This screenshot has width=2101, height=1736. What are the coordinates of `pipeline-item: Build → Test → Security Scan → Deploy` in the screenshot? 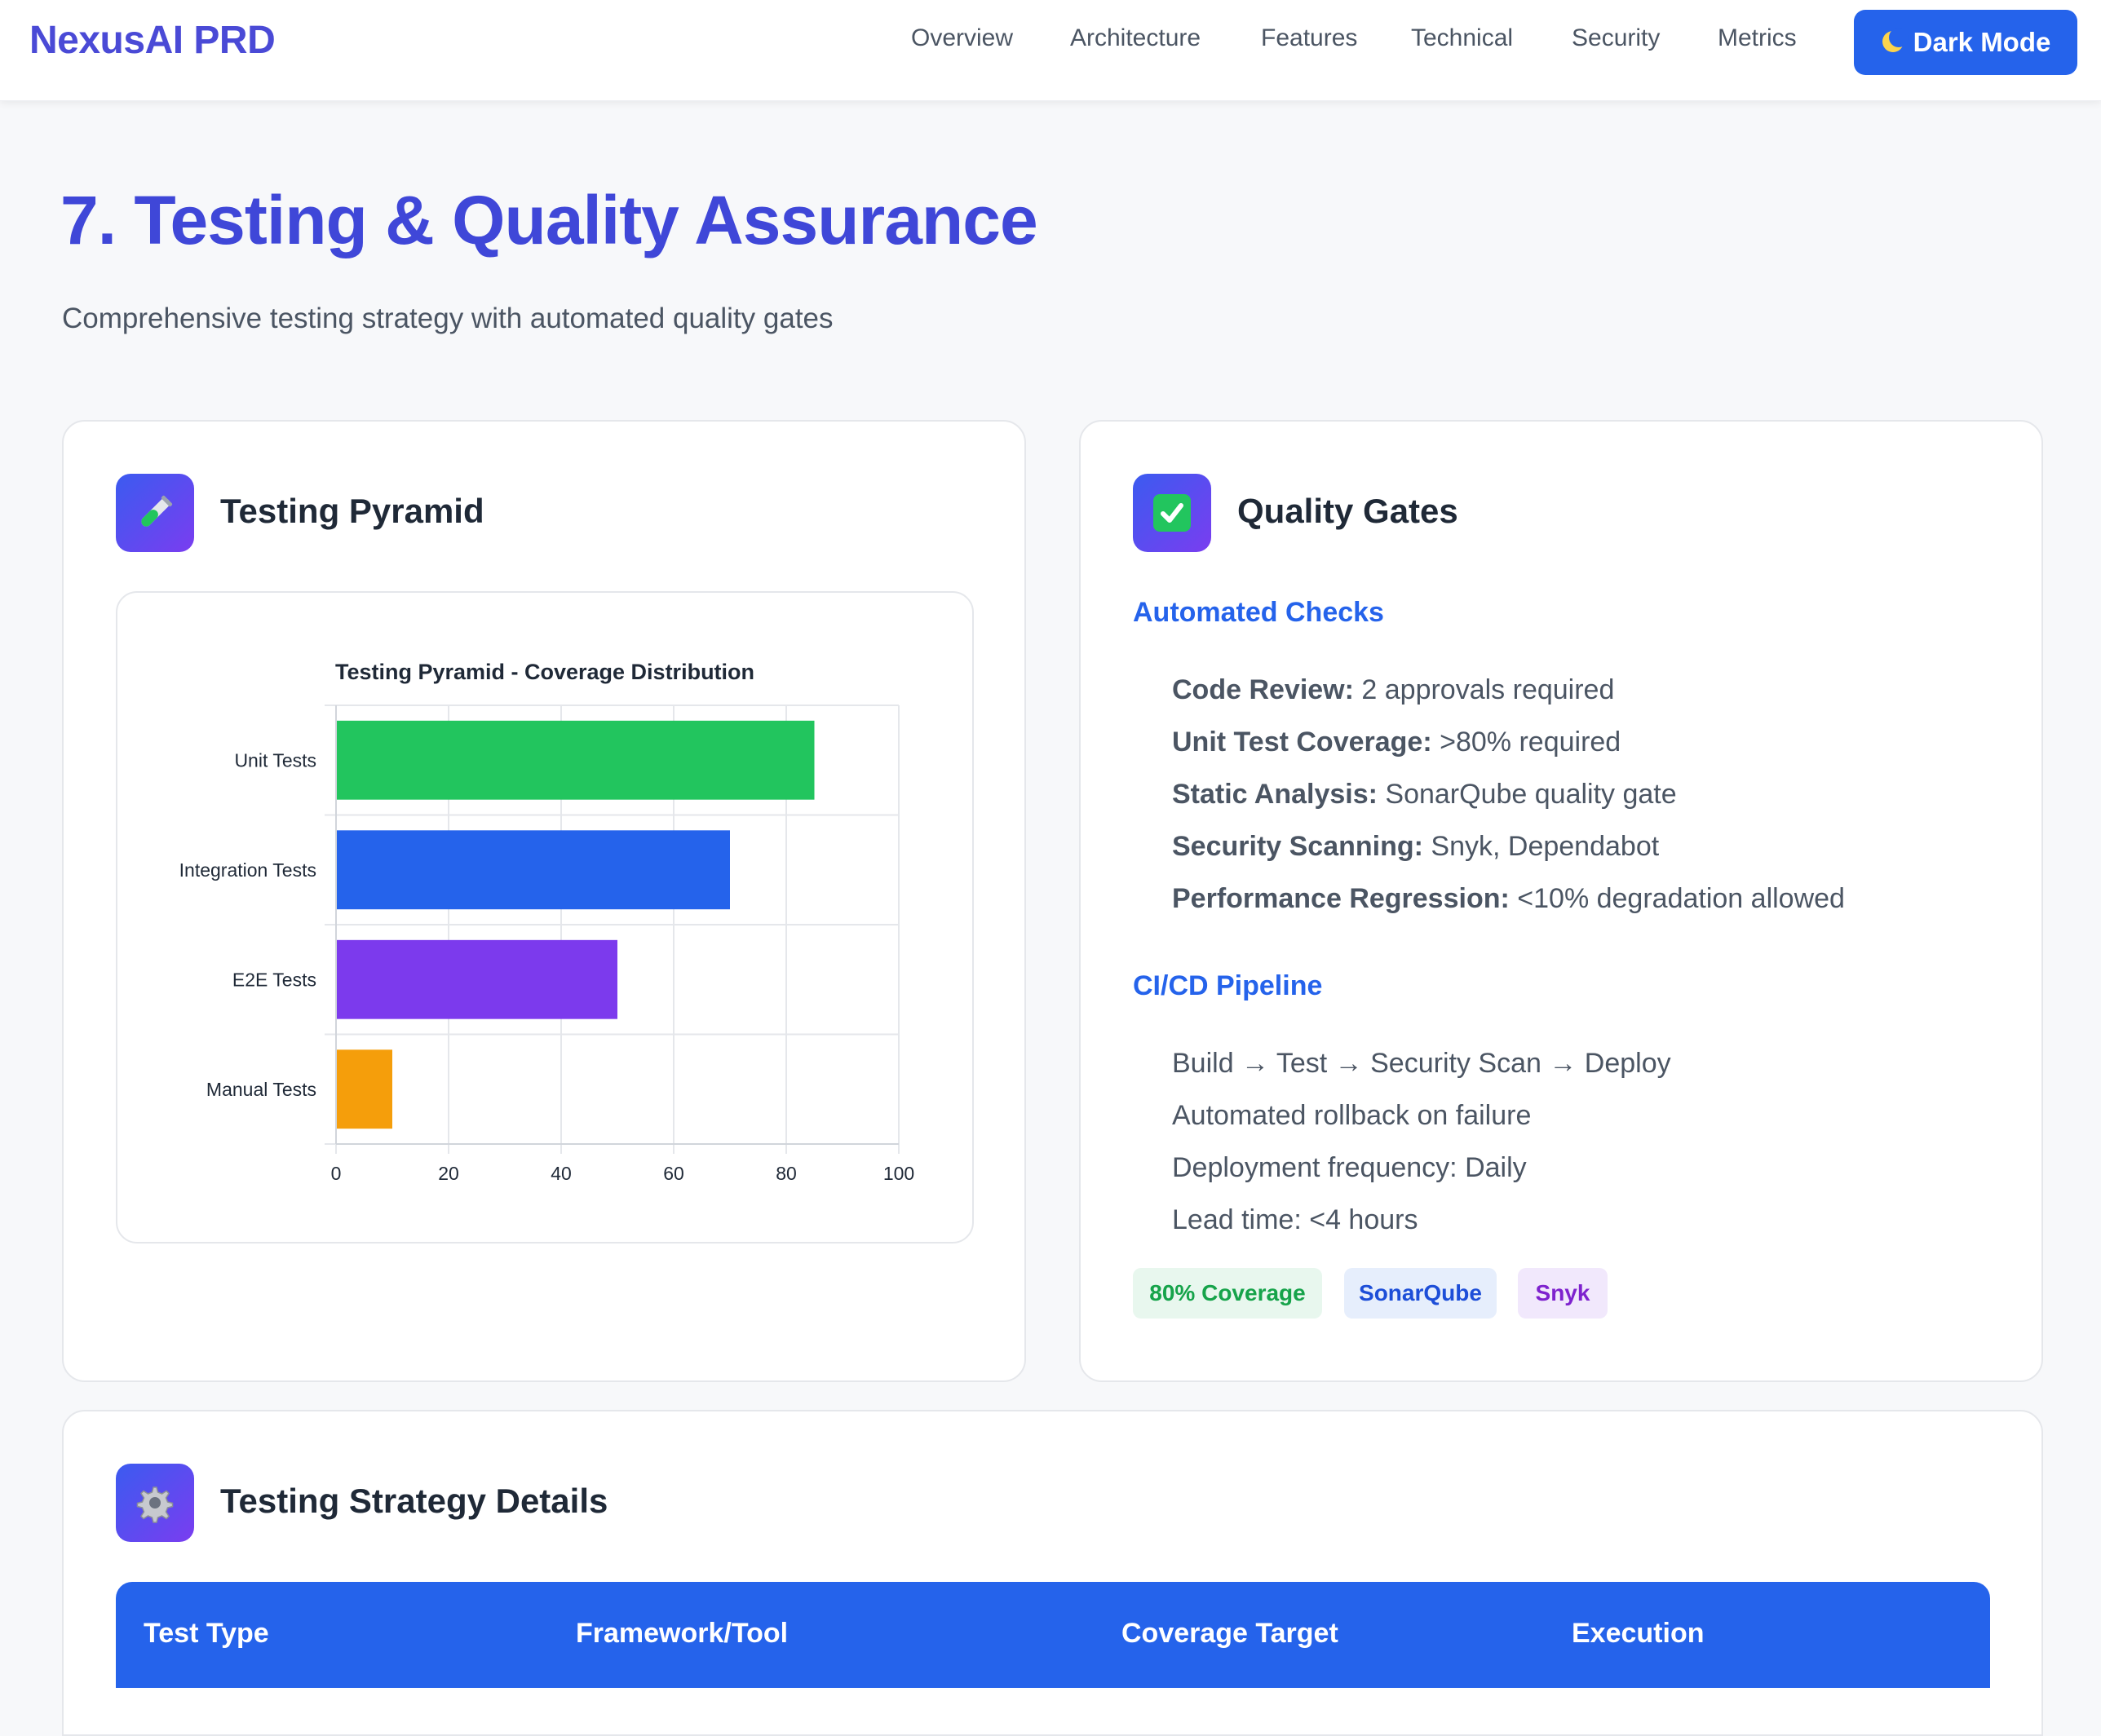 It's located at (1421, 1063).